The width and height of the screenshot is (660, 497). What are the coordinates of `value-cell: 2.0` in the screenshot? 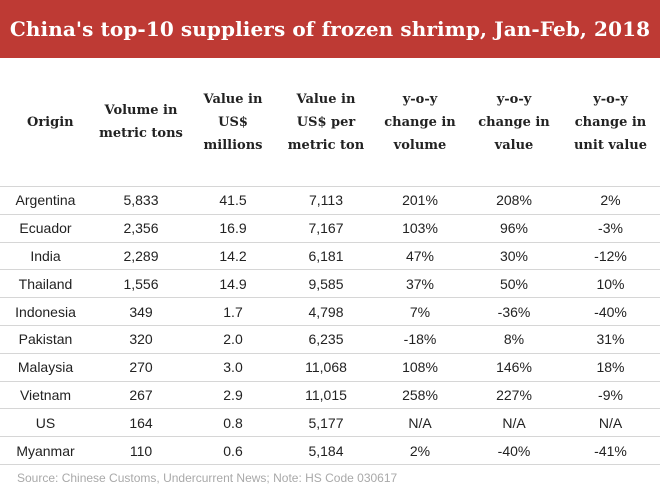 It's located at (233, 339).